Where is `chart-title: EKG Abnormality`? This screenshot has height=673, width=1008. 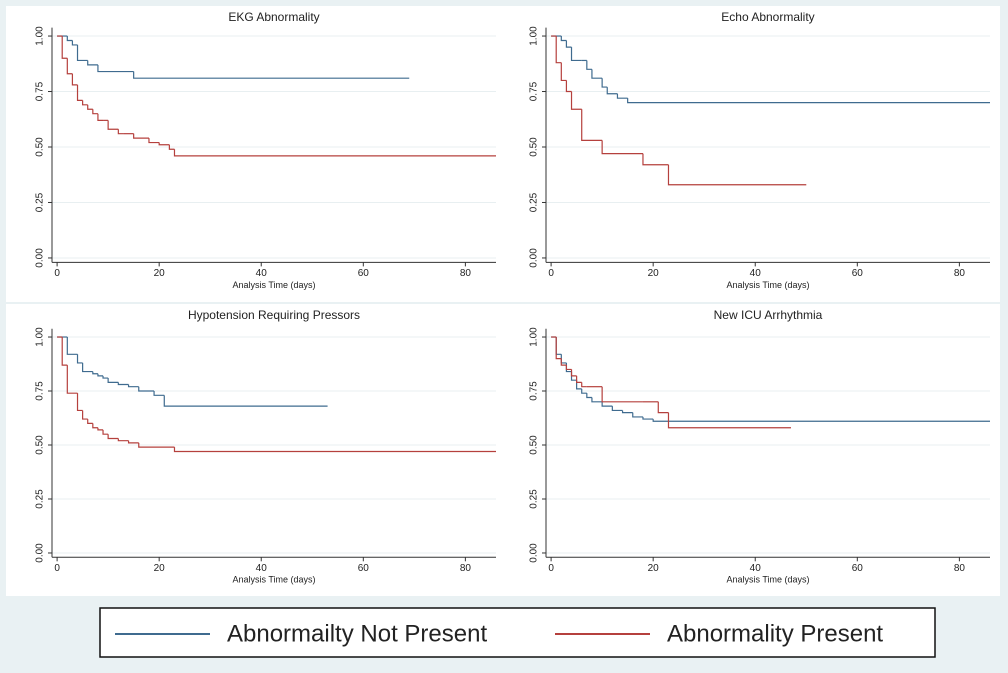
chart-title: EKG Abnormality is located at coordinates (273, 17).